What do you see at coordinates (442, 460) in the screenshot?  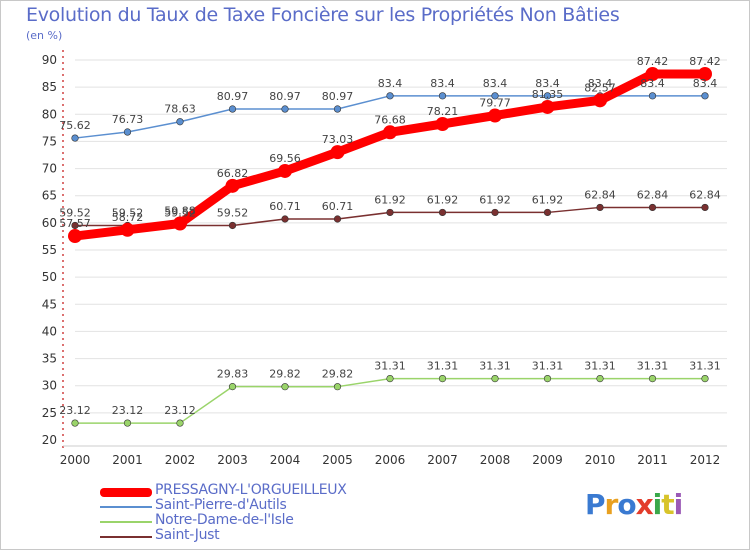 I see `x-tick-label: 2007` at bounding box center [442, 460].